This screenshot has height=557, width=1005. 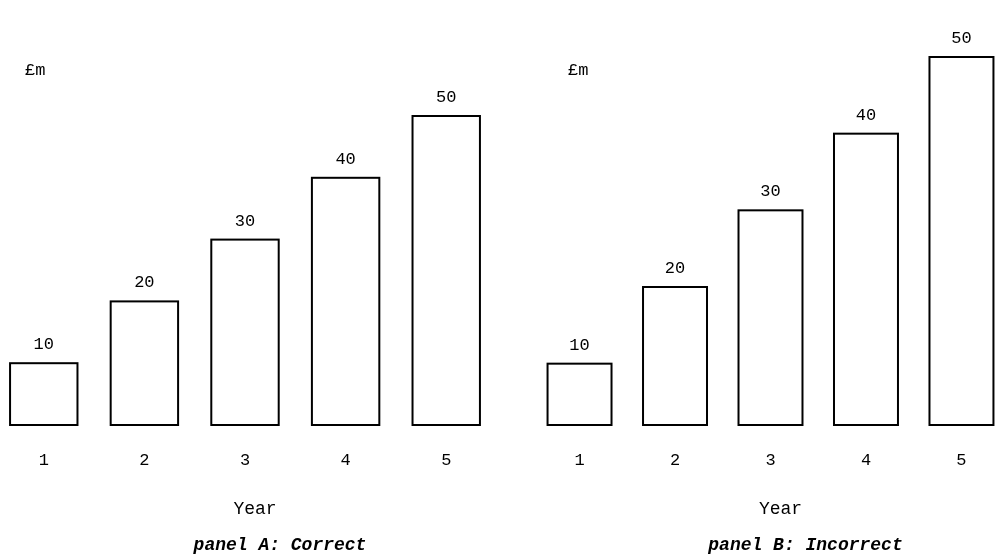 What do you see at coordinates (279, 545) in the screenshot?
I see `text: panel A: Correct` at bounding box center [279, 545].